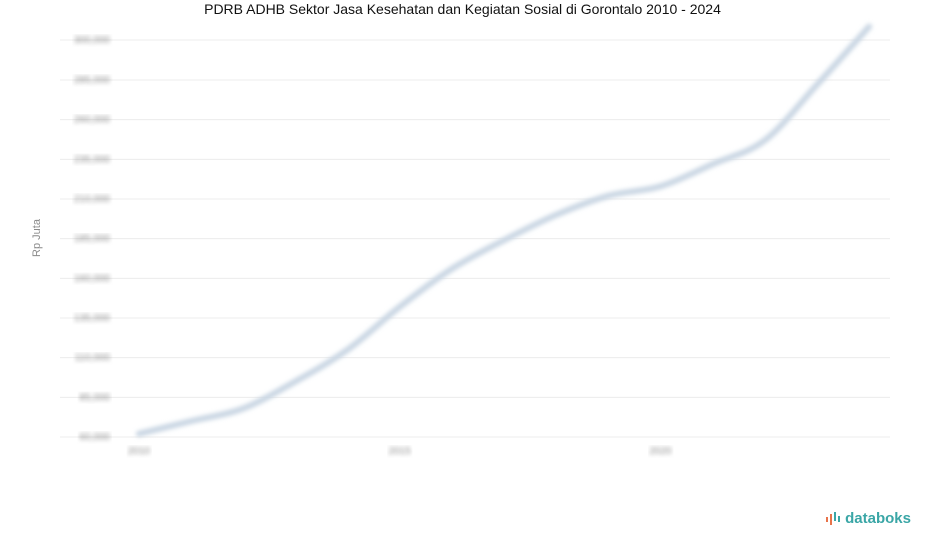 The height and width of the screenshot is (547, 925). I want to click on y-tick-label: 235,000, so click(92, 159).